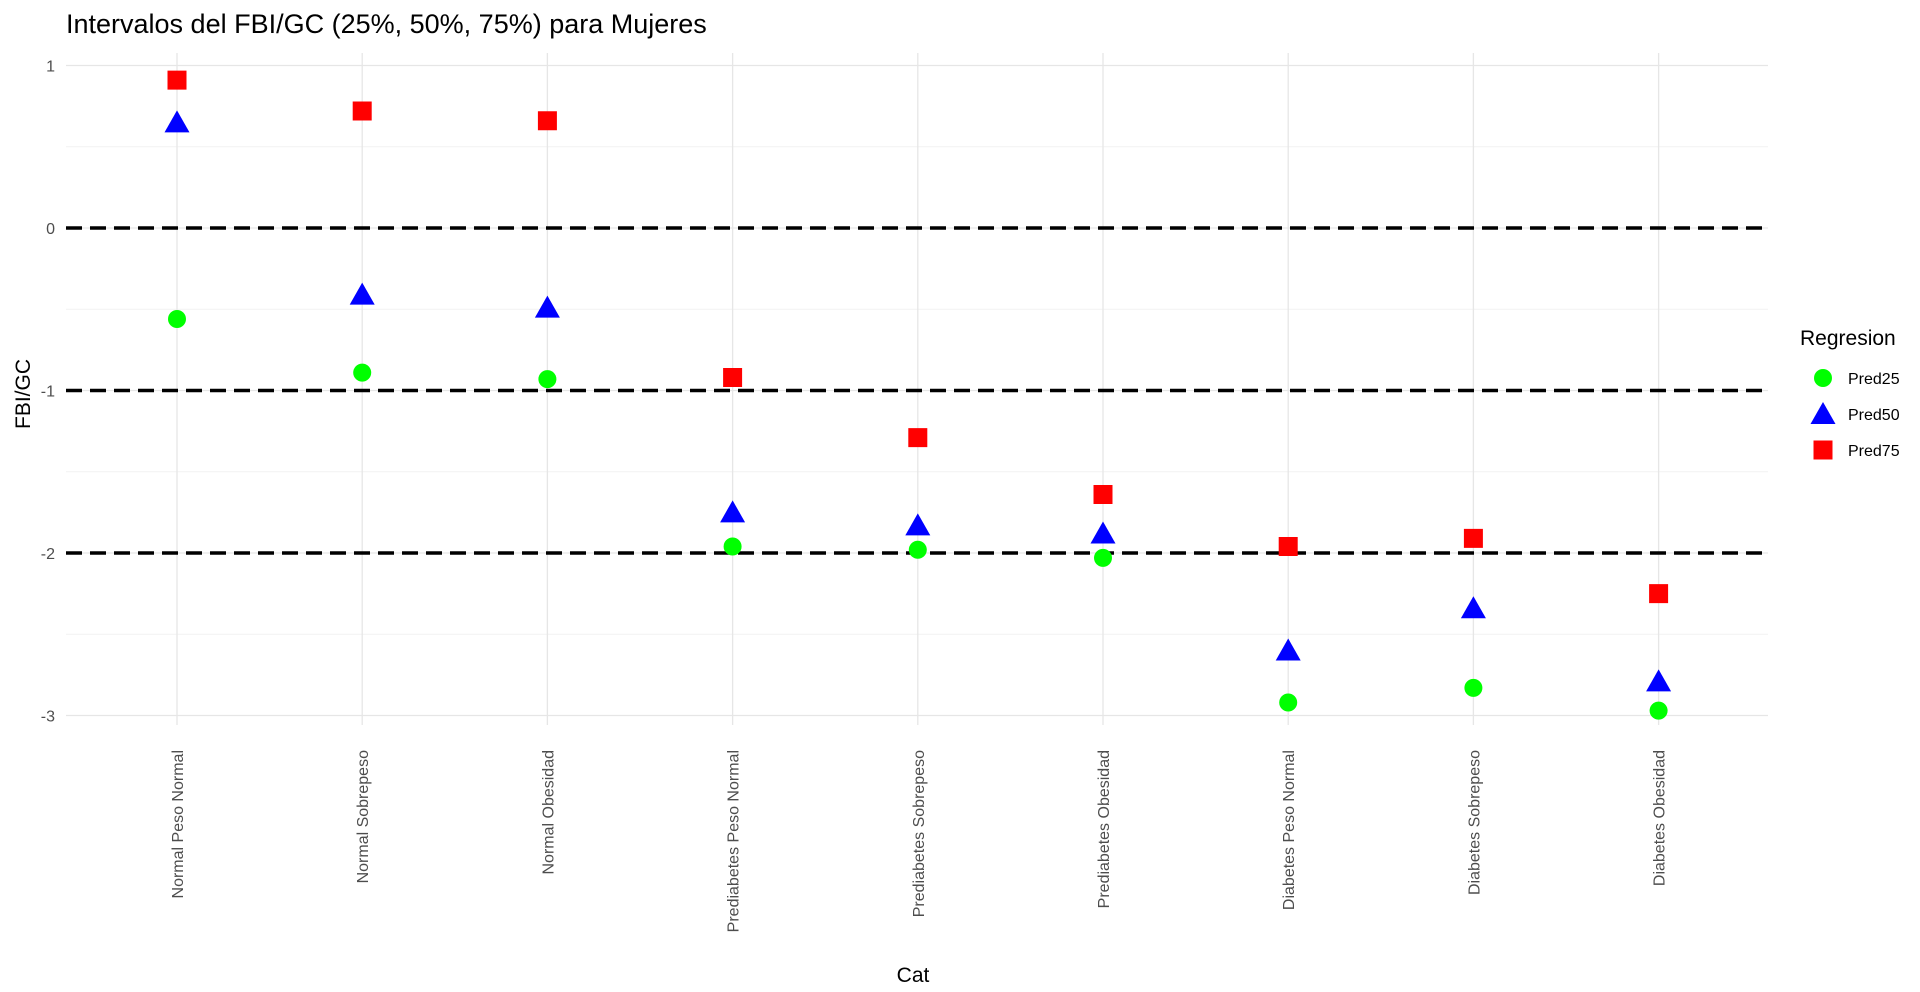 Image resolution: width=1920 pixels, height=992 pixels. What do you see at coordinates (919, 833) in the screenshot?
I see `x-tick-label: Prediabetes Sobrepeso` at bounding box center [919, 833].